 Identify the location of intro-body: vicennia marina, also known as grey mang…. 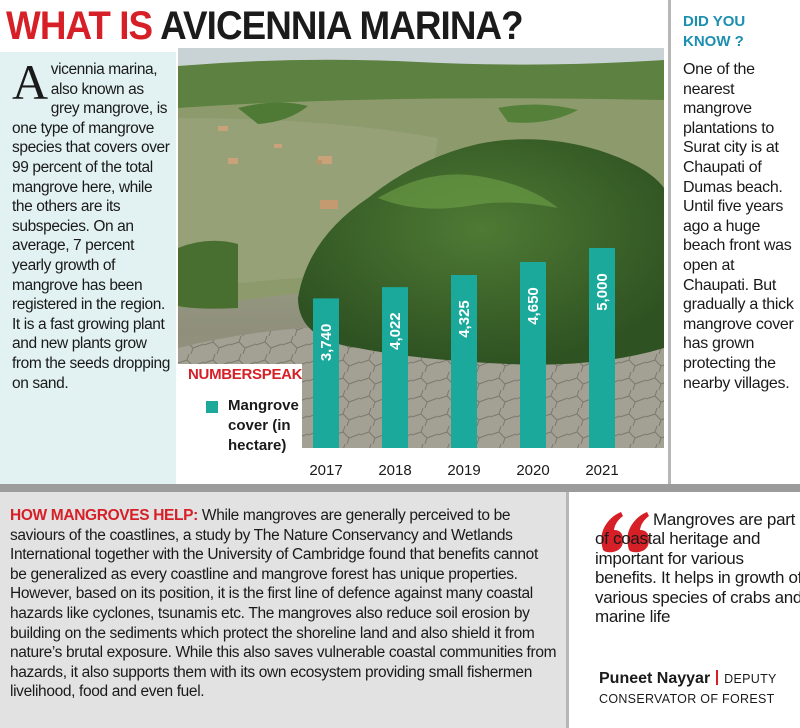
(91, 226).